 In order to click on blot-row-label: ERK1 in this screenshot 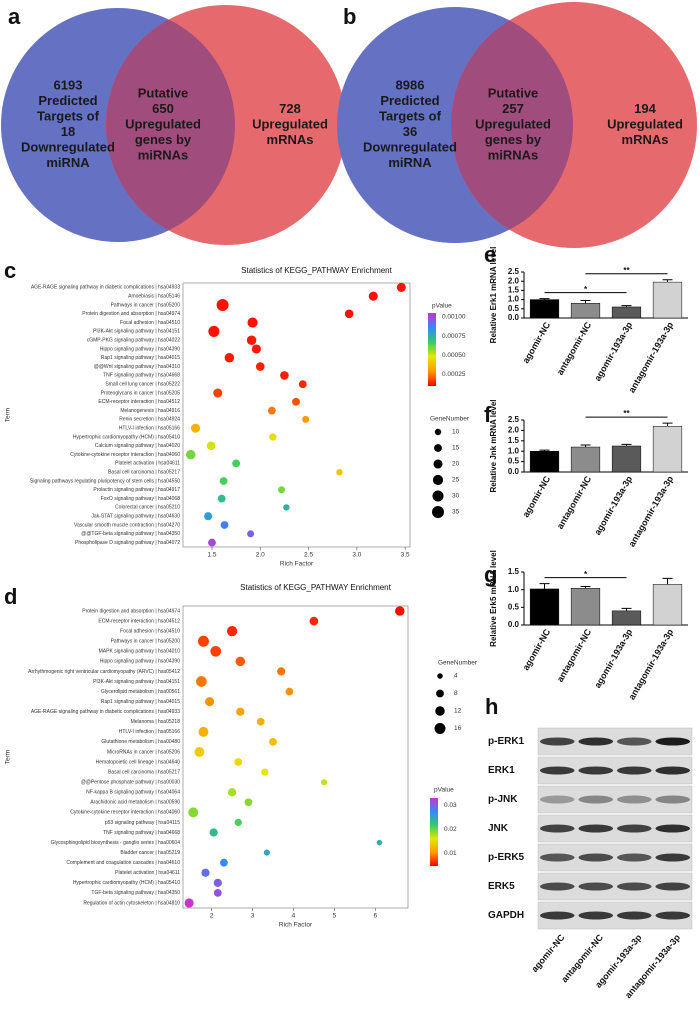, I will do `click(501, 770)`.